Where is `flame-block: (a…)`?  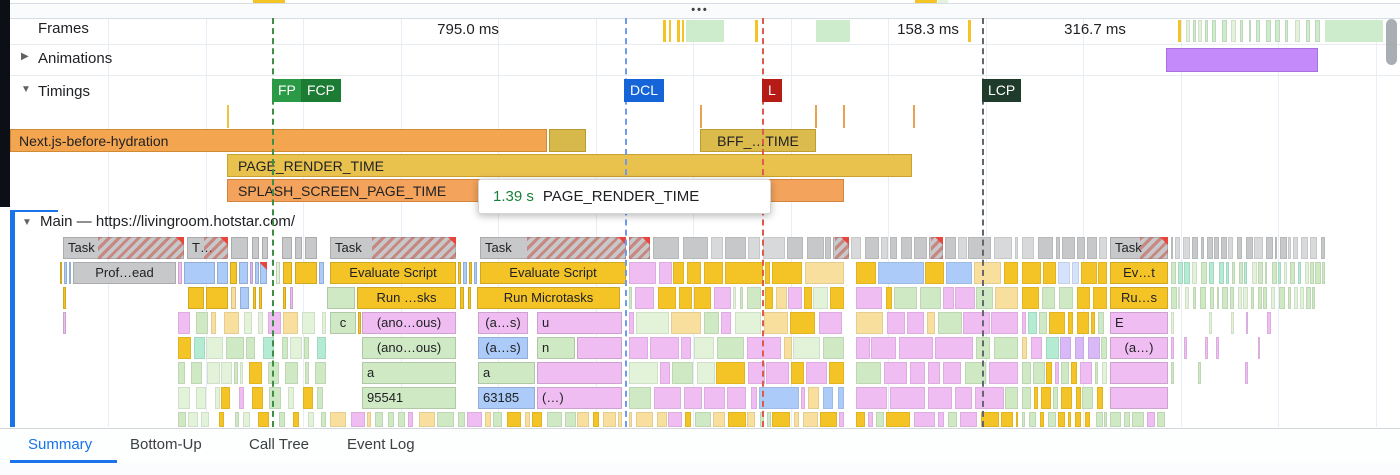 flame-block: (a…) is located at coordinates (1139, 348).